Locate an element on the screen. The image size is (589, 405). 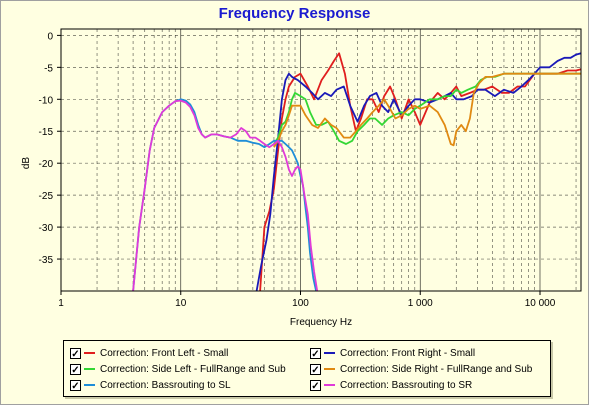
legend-item: ✓ Correction: Bassrouting to SR is located at coordinates (391, 385).